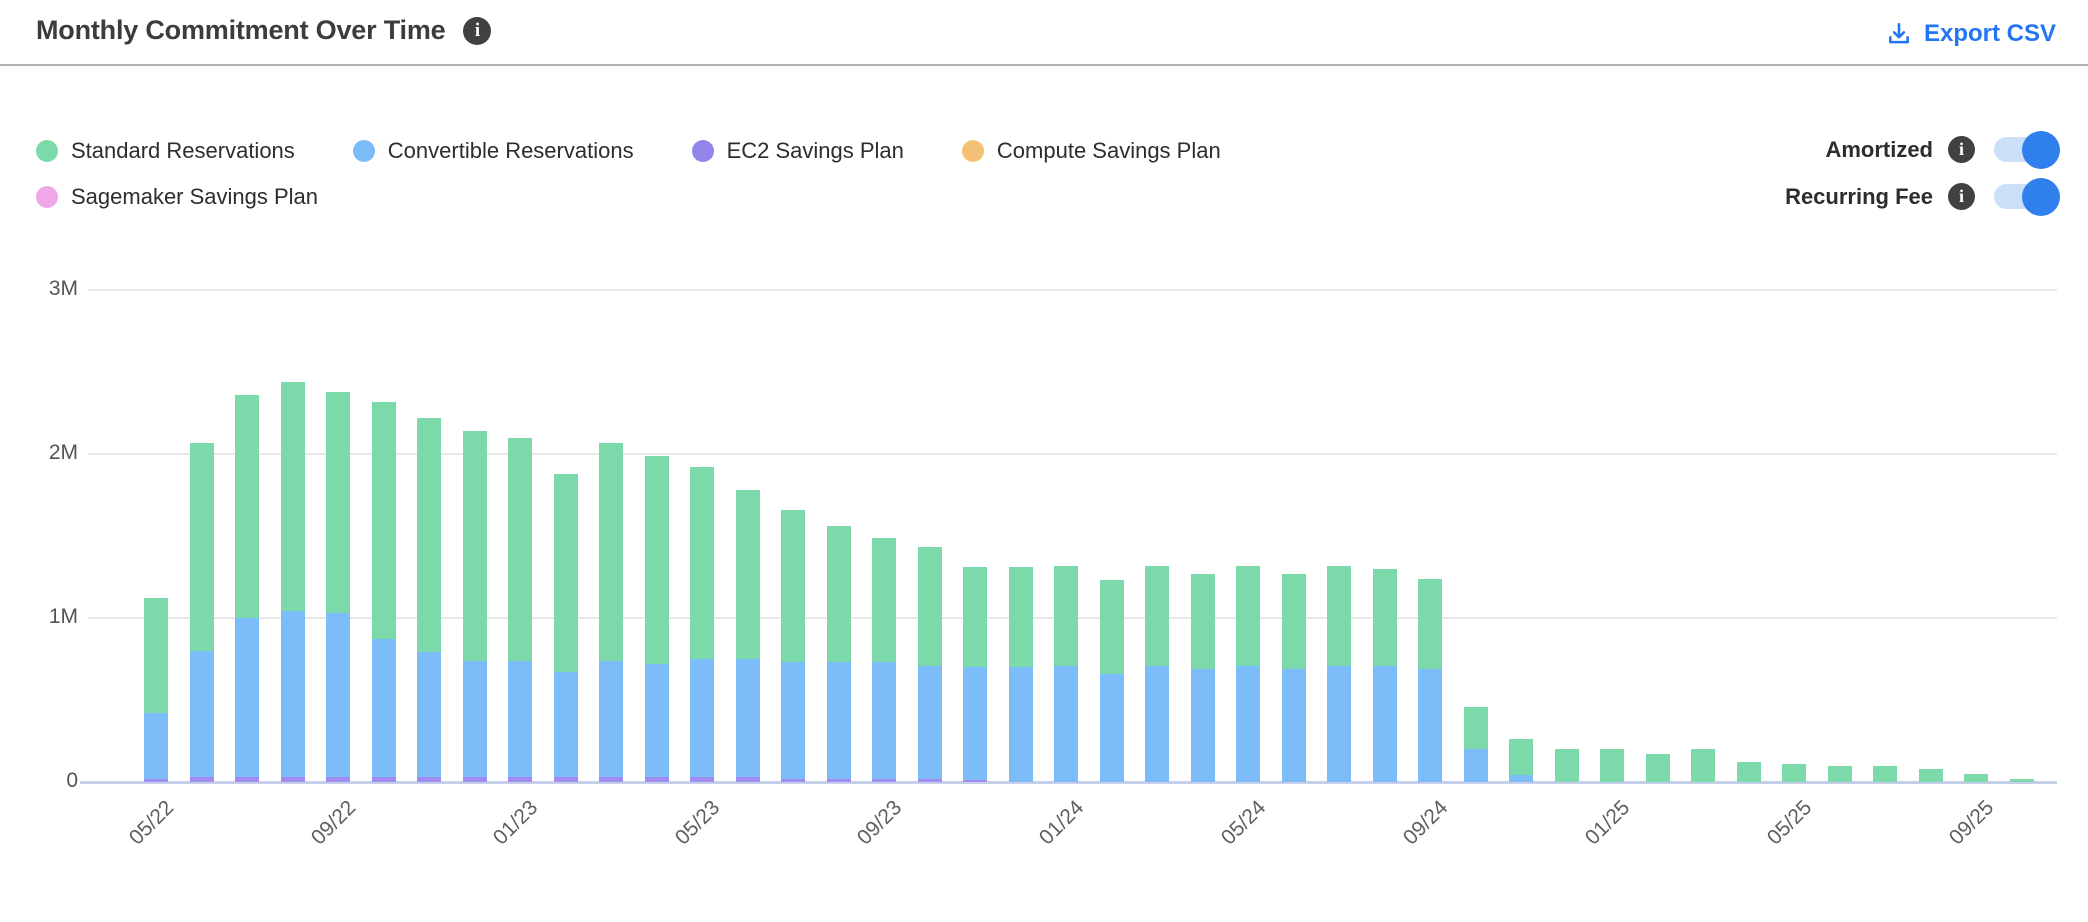  Describe the element at coordinates (1384, 723) in the screenshot. I see `bar-08/24-convertible-reservations` at that location.